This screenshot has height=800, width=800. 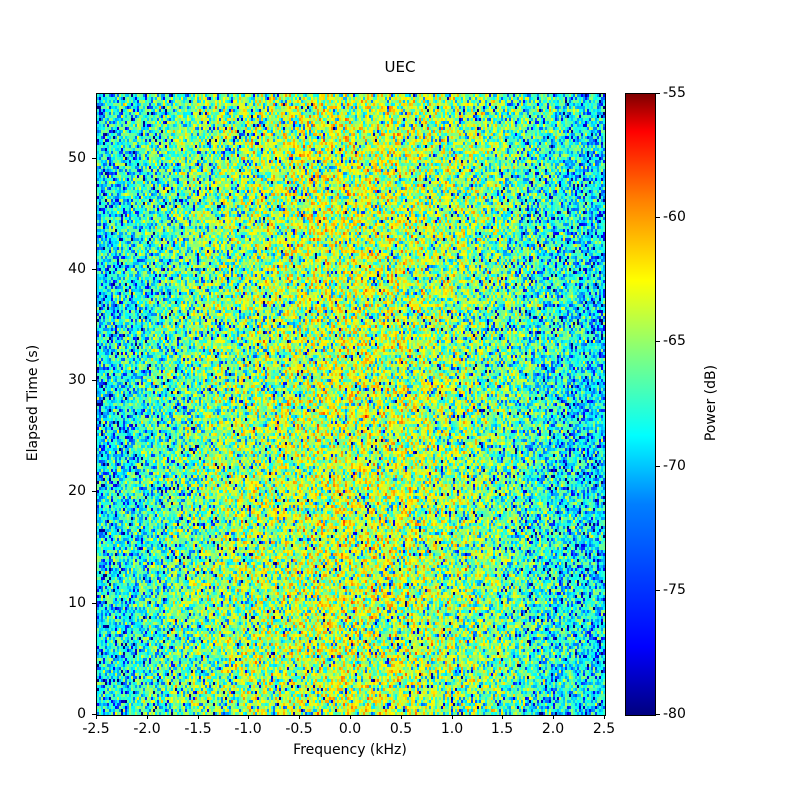 I want to click on colorbar-tick-label: -70, so click(x=674, y=466).